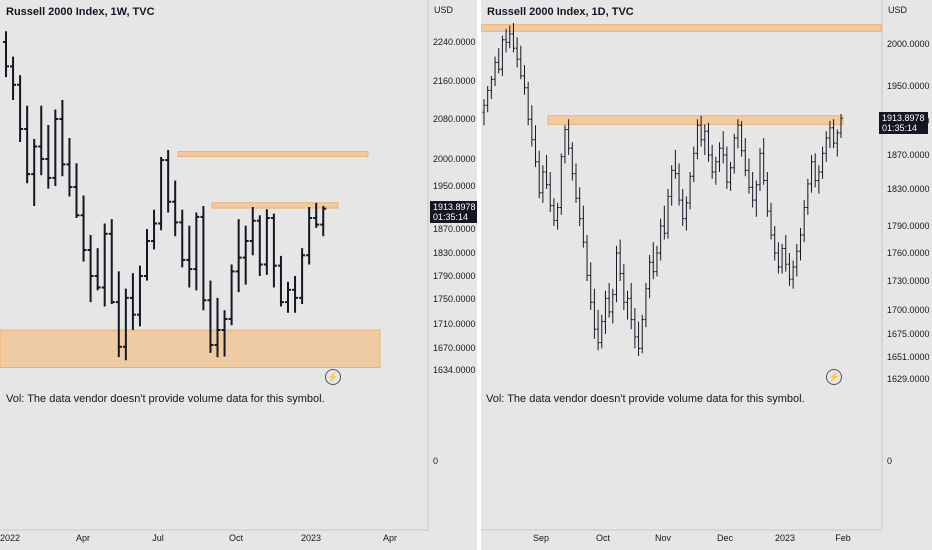  What do you see at coordinates (453, 212) in the screenshot?
I see `weekly-last-price-tag: 1913.8978 01:35:14` at bounding box center [453, 212].